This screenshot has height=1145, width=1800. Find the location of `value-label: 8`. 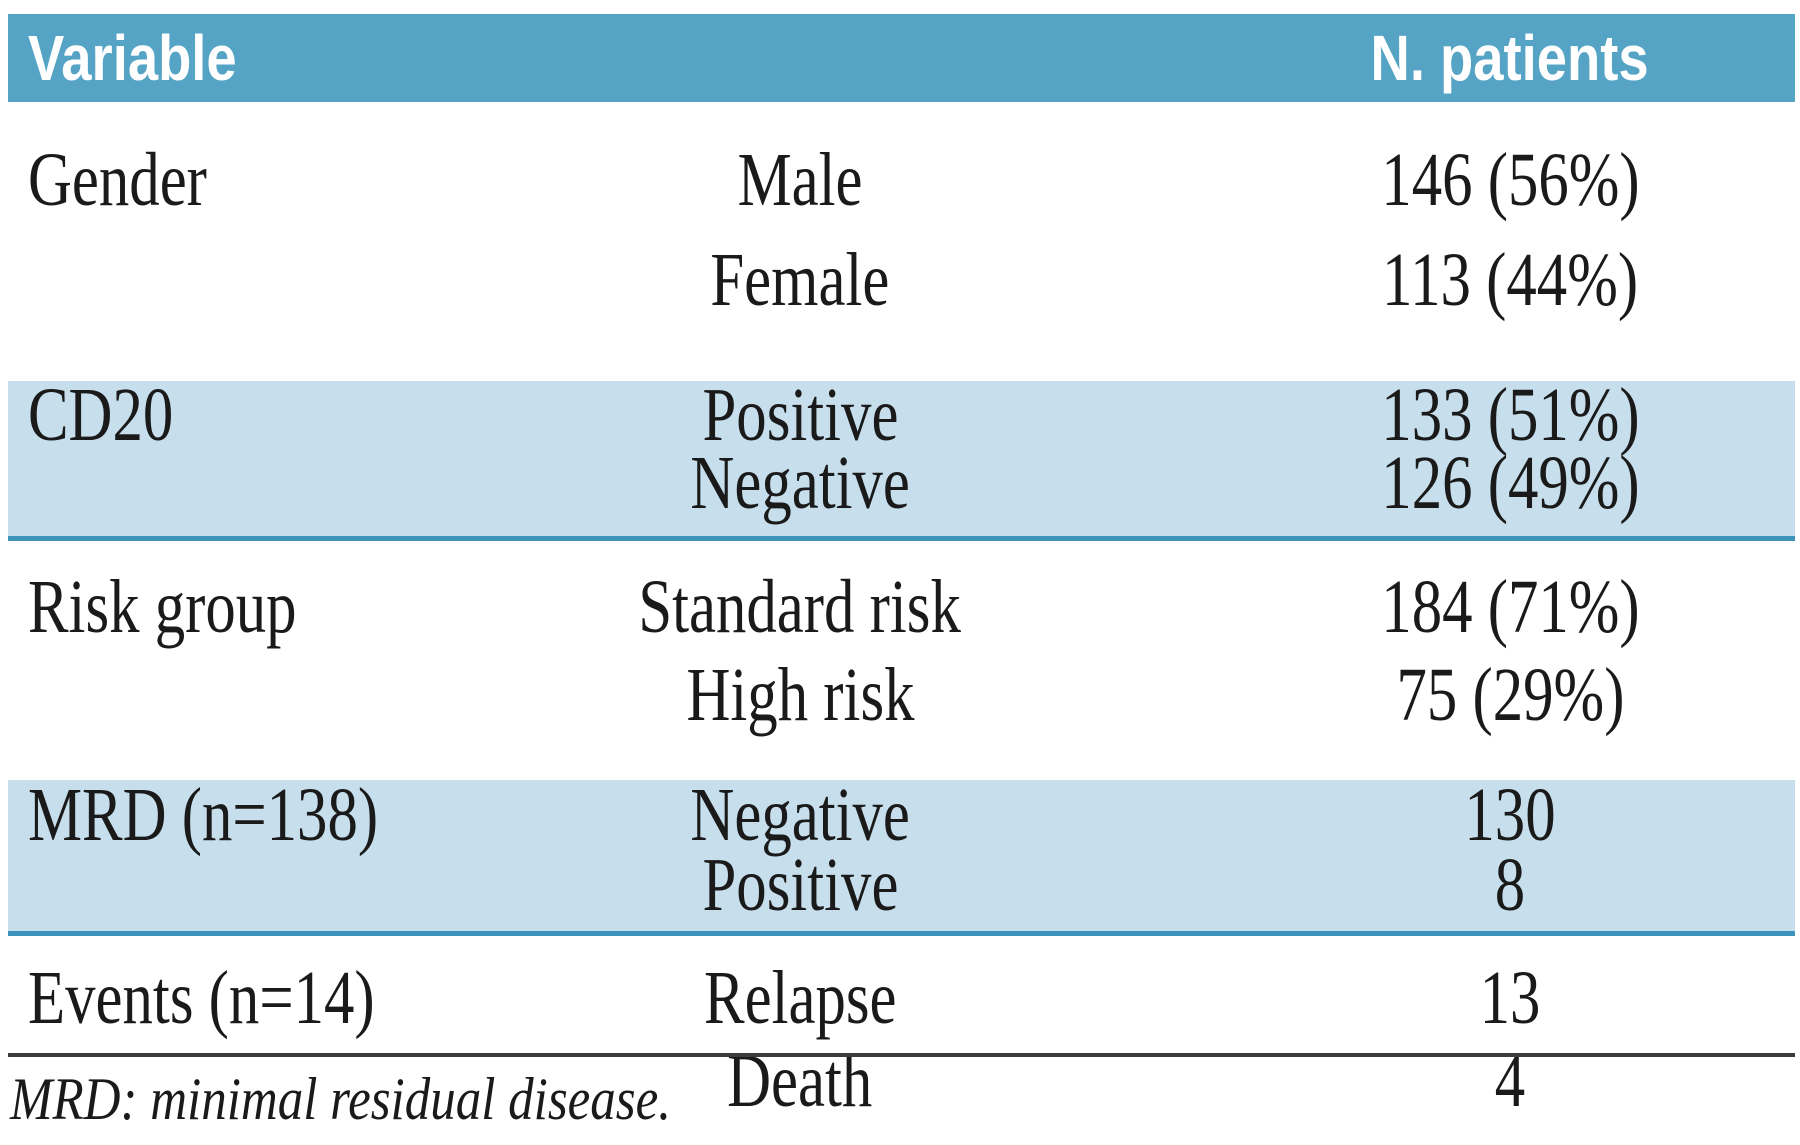

value-label: 8 is located at coordinates (1510, 885).